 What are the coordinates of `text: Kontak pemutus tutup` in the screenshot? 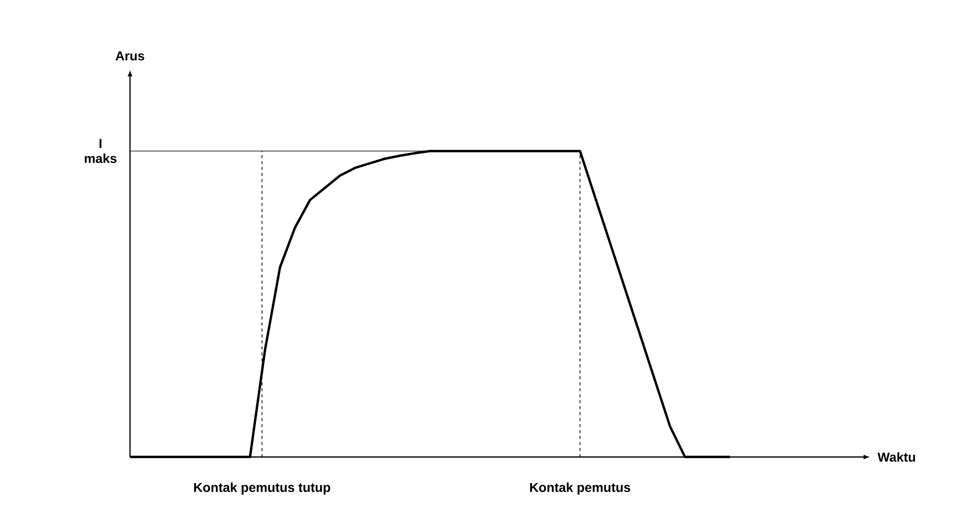 It's located at (262, 488).